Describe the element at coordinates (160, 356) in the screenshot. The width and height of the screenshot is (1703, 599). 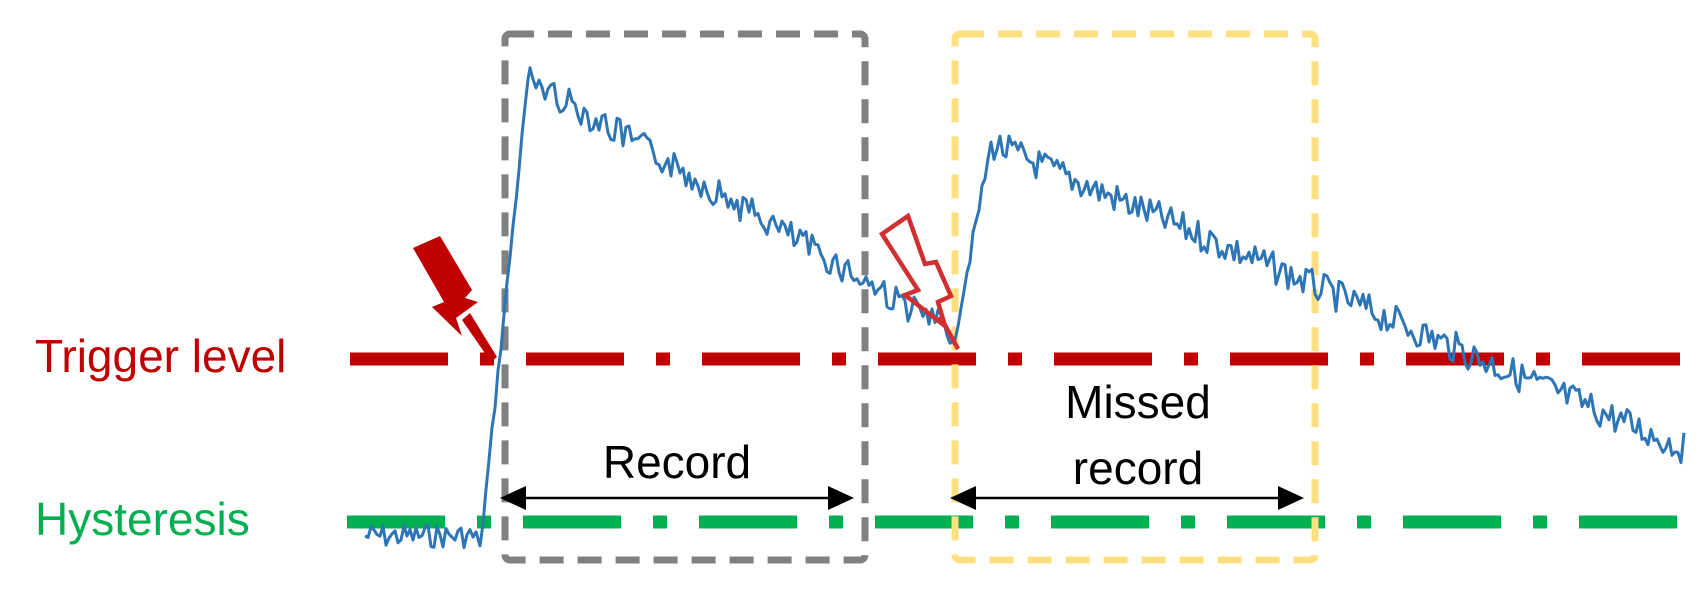
I see `trigger-level-label: Trigger level` at that location.